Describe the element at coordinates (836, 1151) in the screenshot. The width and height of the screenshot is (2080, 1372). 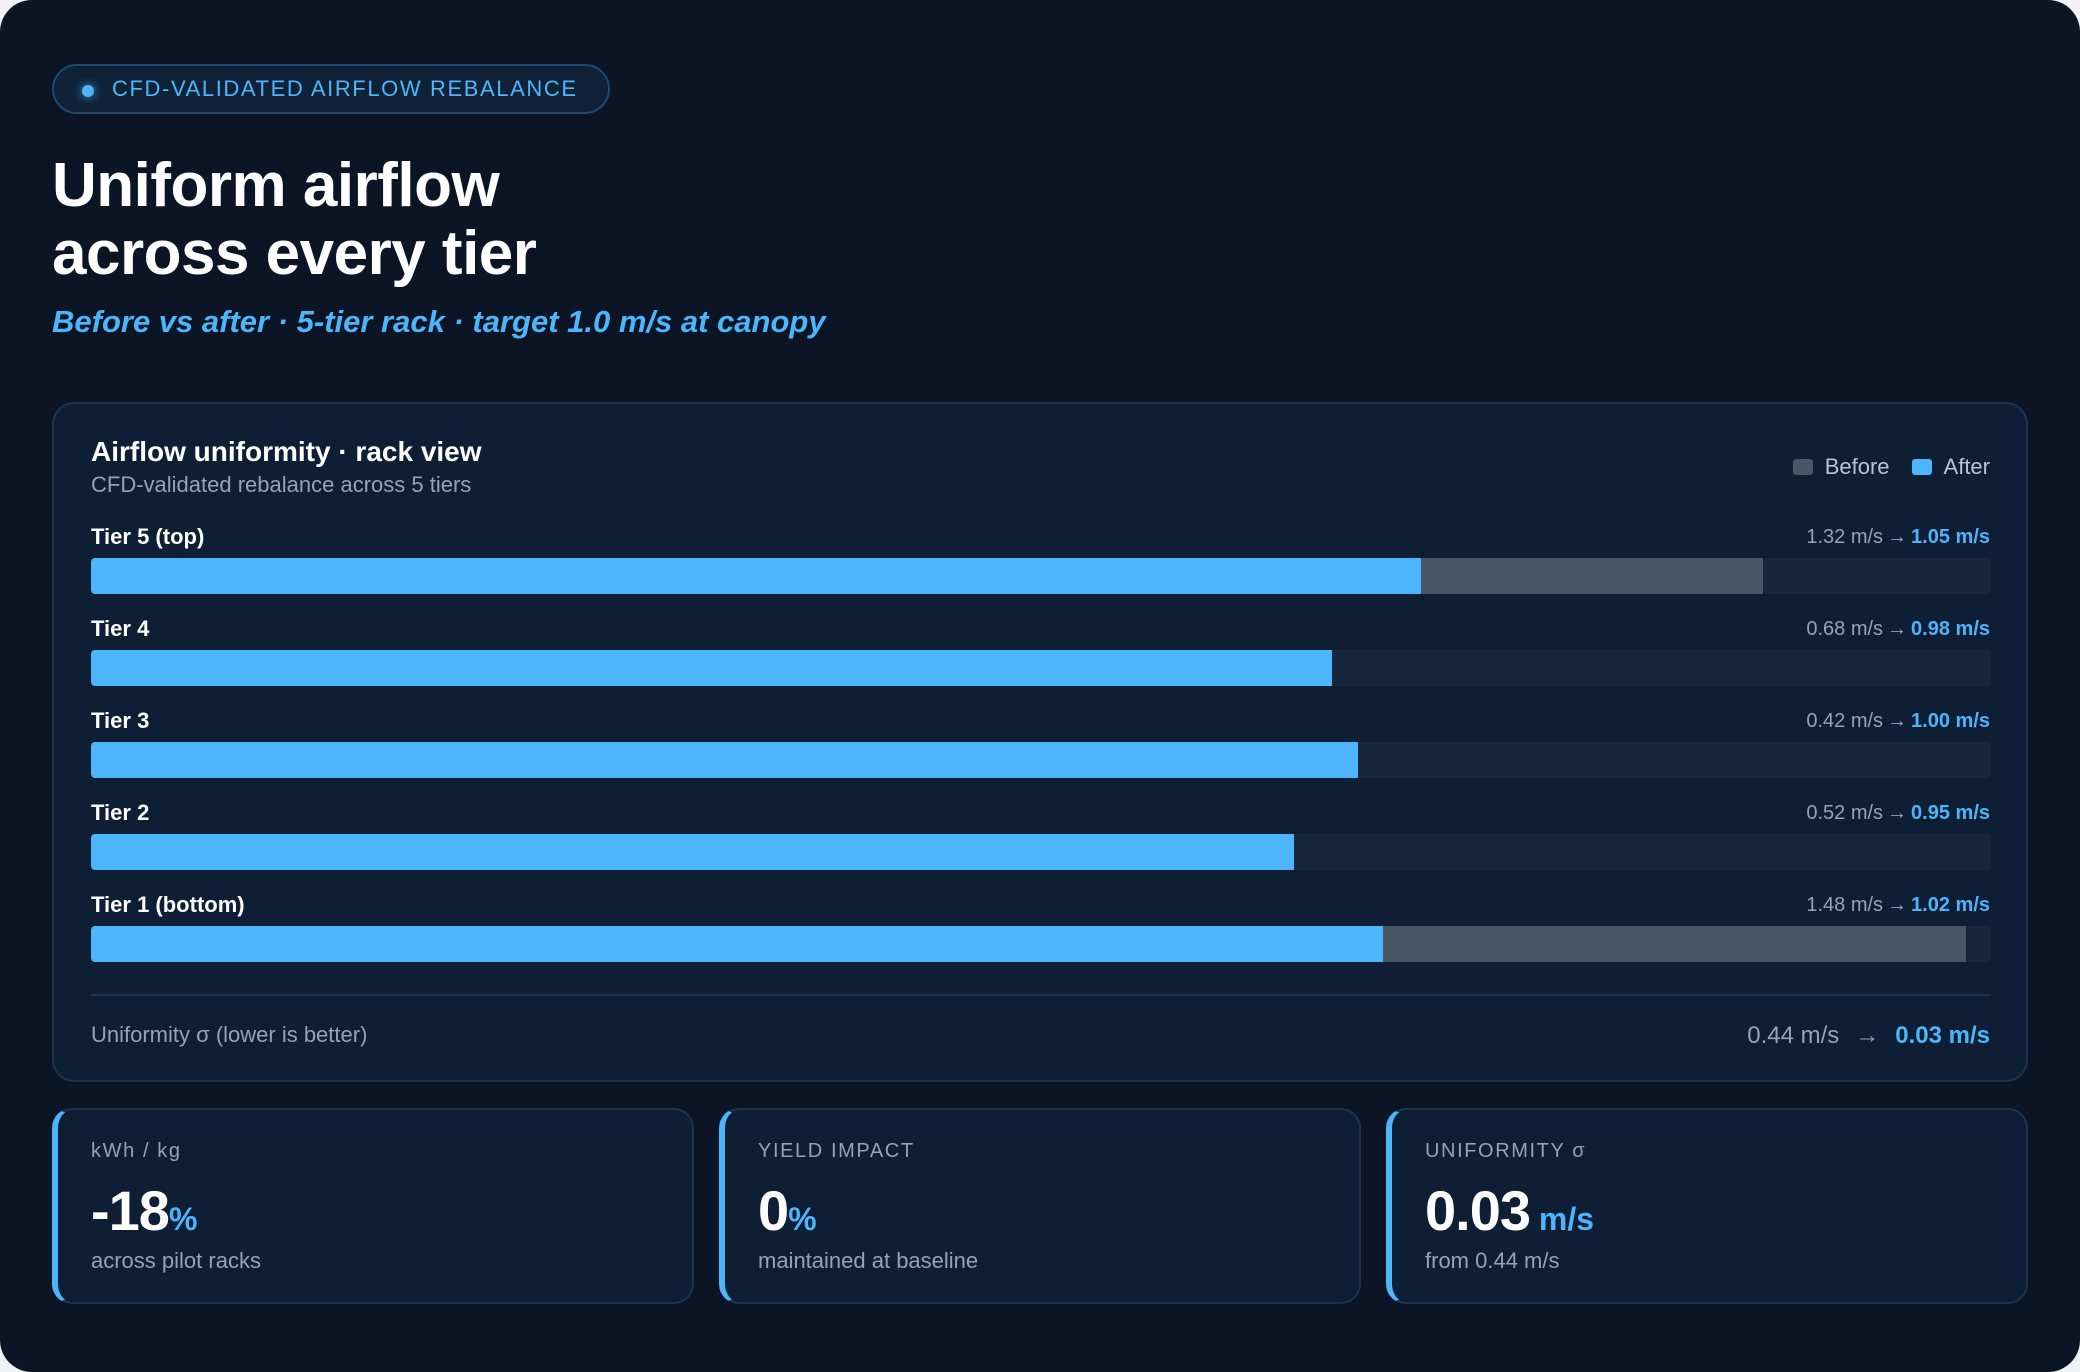
I see `kpi-label: YIELD IMPACT` at that location.